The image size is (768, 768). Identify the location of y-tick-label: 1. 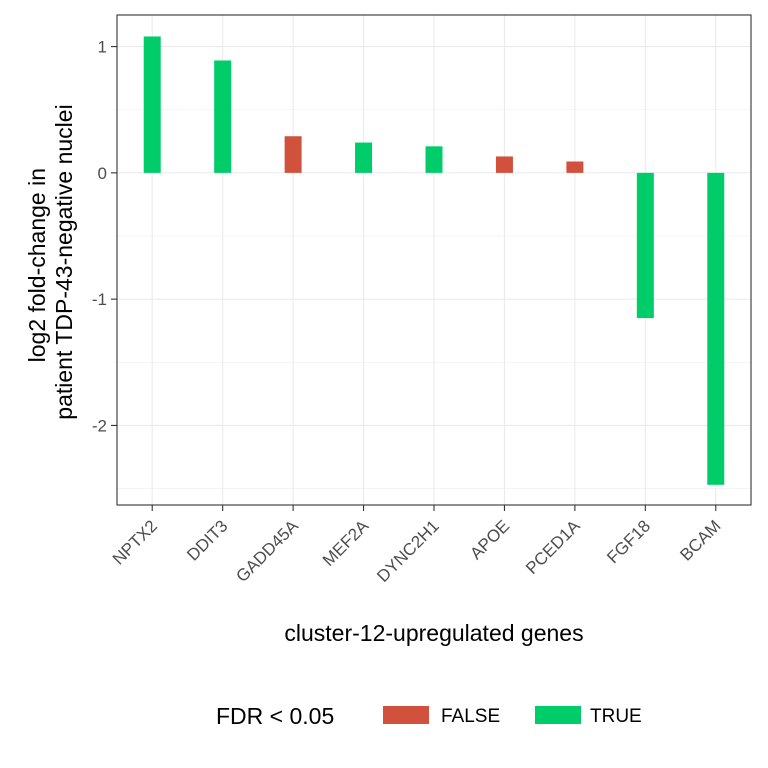
(102, 47).